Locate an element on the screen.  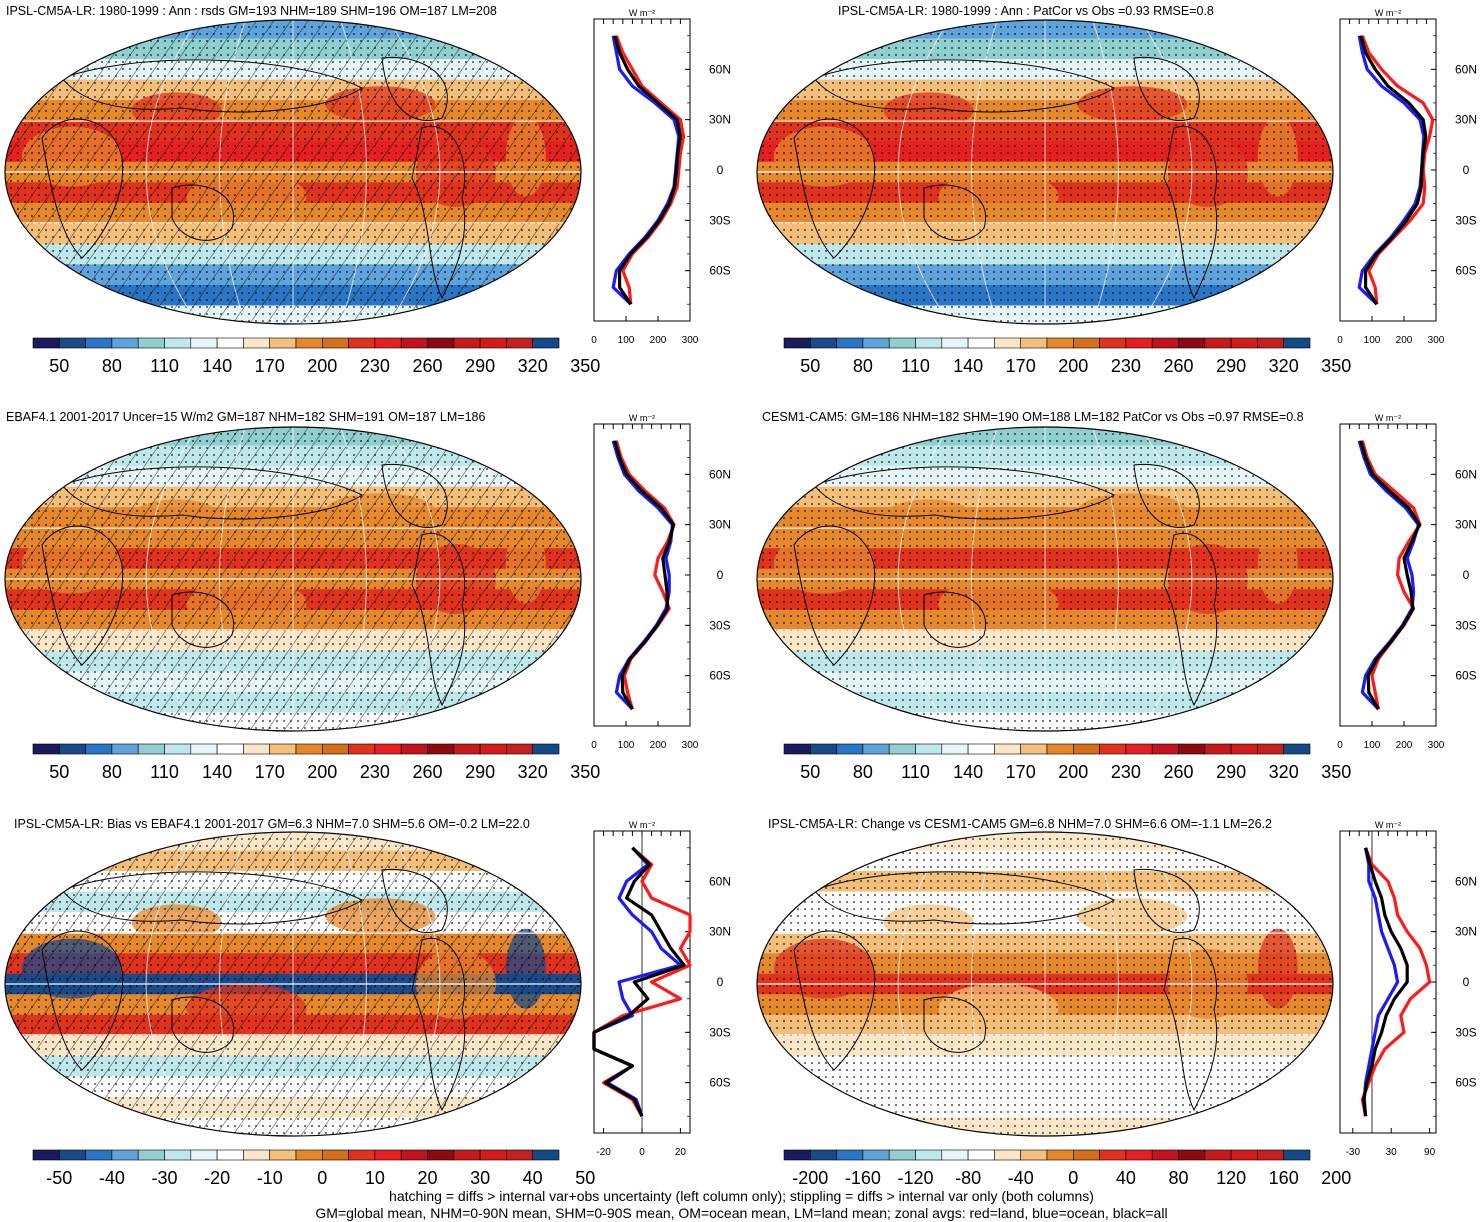
x-tick-label: 300 is located at coordinates (1436, 340).